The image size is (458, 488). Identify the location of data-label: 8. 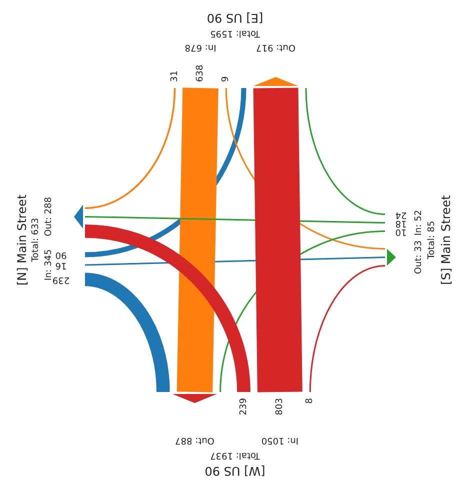
(310, 401).